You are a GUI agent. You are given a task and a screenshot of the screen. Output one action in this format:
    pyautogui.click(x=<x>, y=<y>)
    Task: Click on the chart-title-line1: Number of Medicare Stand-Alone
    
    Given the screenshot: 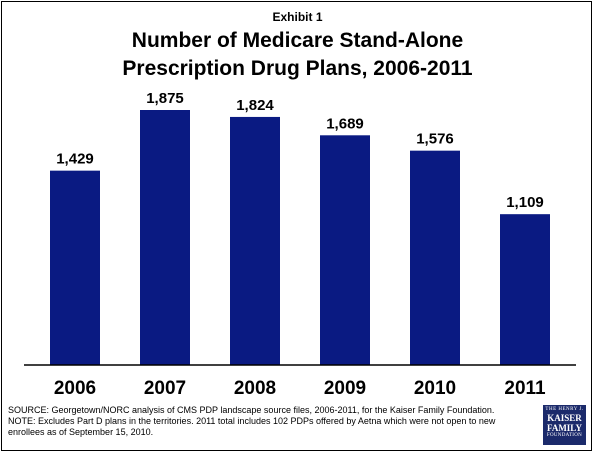 What is the action you would take?
    pyautogui.click(x=297, y=40)
    